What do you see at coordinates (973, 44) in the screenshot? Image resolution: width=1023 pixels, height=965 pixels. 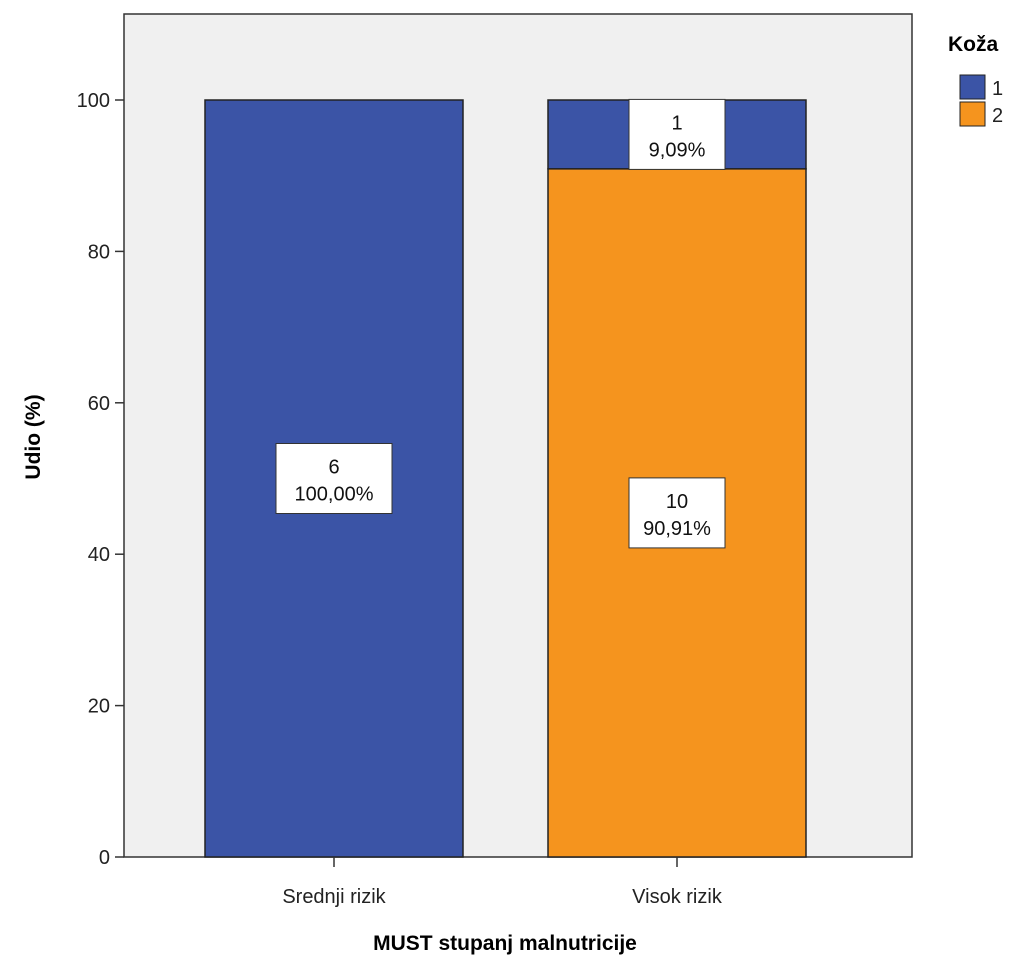 I see `legend-title: Koža` at bounding box center [973, 44].